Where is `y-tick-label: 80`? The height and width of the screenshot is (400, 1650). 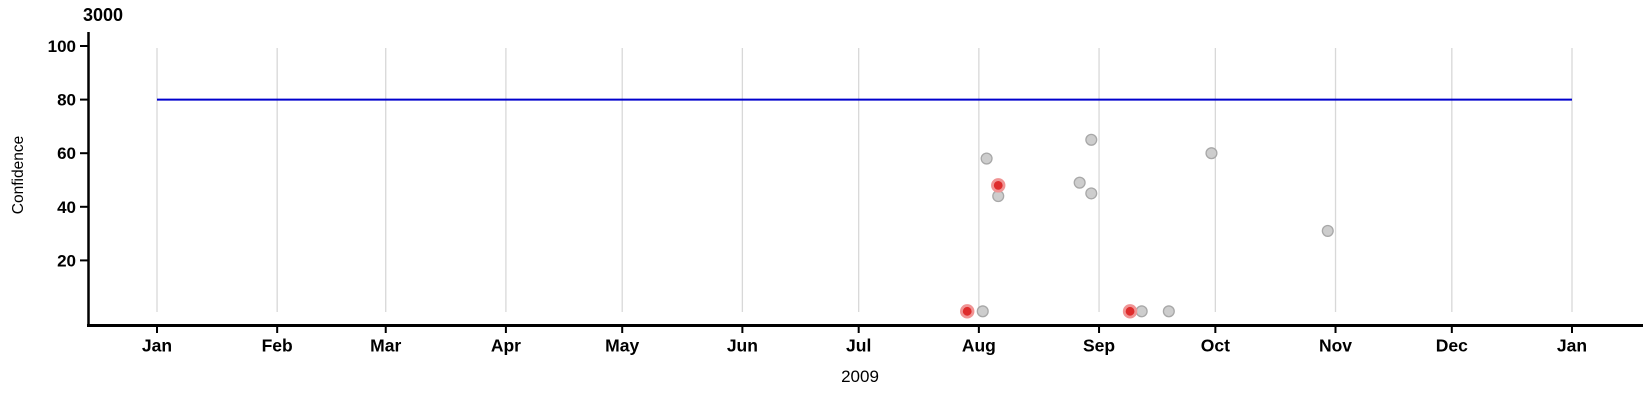
y-tick-label: 80 is located at coordinates (66, 100).